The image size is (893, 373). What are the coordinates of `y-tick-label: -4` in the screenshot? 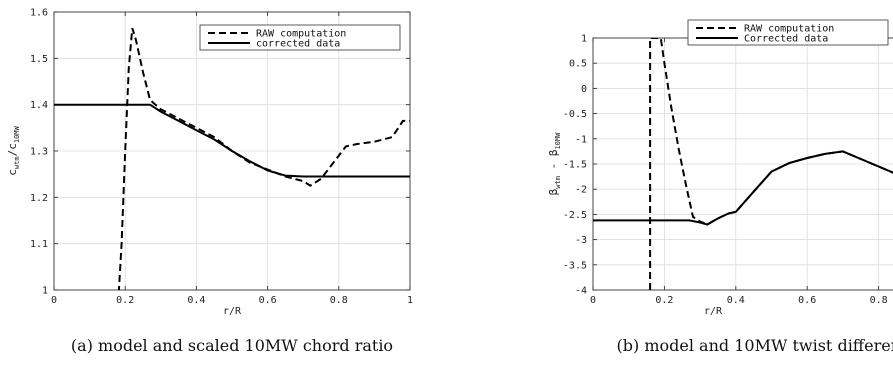 It's located at (581, 291).